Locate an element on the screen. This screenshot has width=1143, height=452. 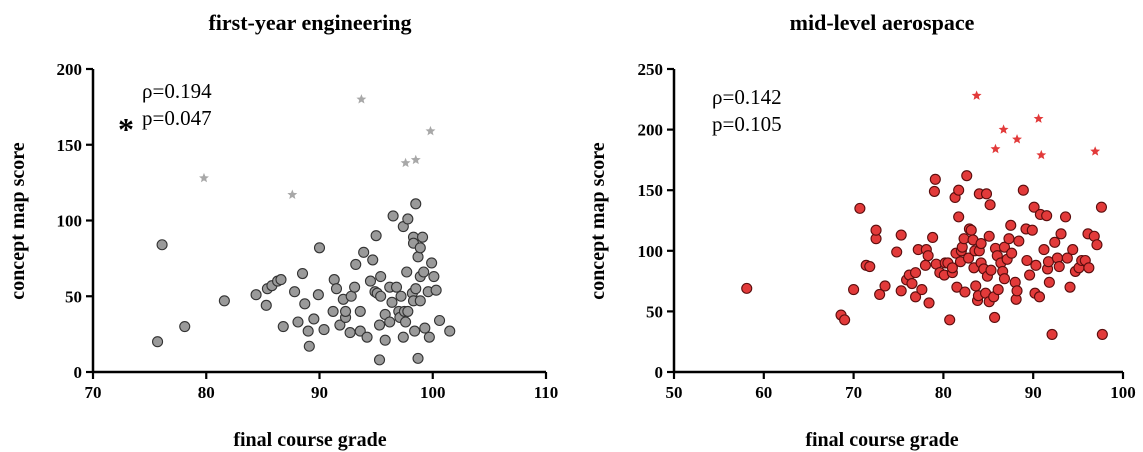
x-tick-label: 90 is located at coordinates (1033, 392).